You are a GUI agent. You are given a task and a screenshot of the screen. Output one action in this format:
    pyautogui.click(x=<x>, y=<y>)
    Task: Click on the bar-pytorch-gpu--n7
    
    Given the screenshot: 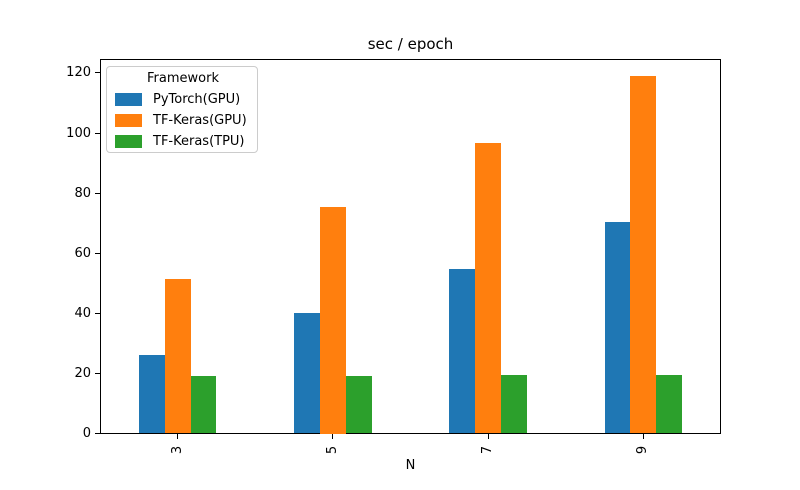 What is the action you would take?
    pyautogui.click(x=462, y=351)
    